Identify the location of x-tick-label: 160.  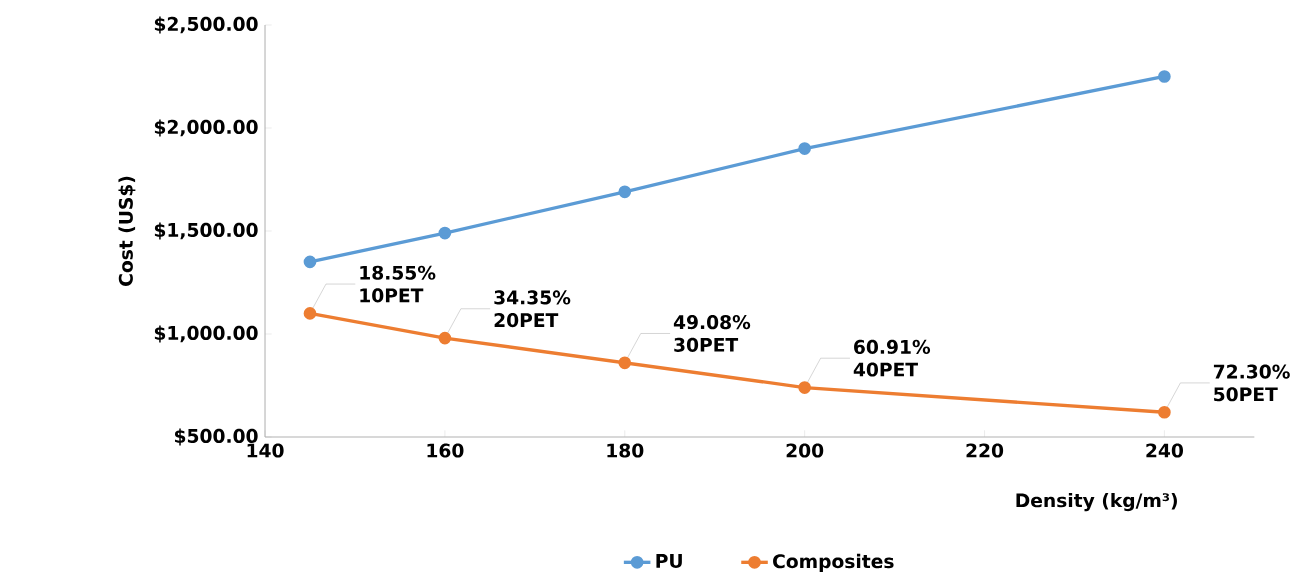
(445, 450).